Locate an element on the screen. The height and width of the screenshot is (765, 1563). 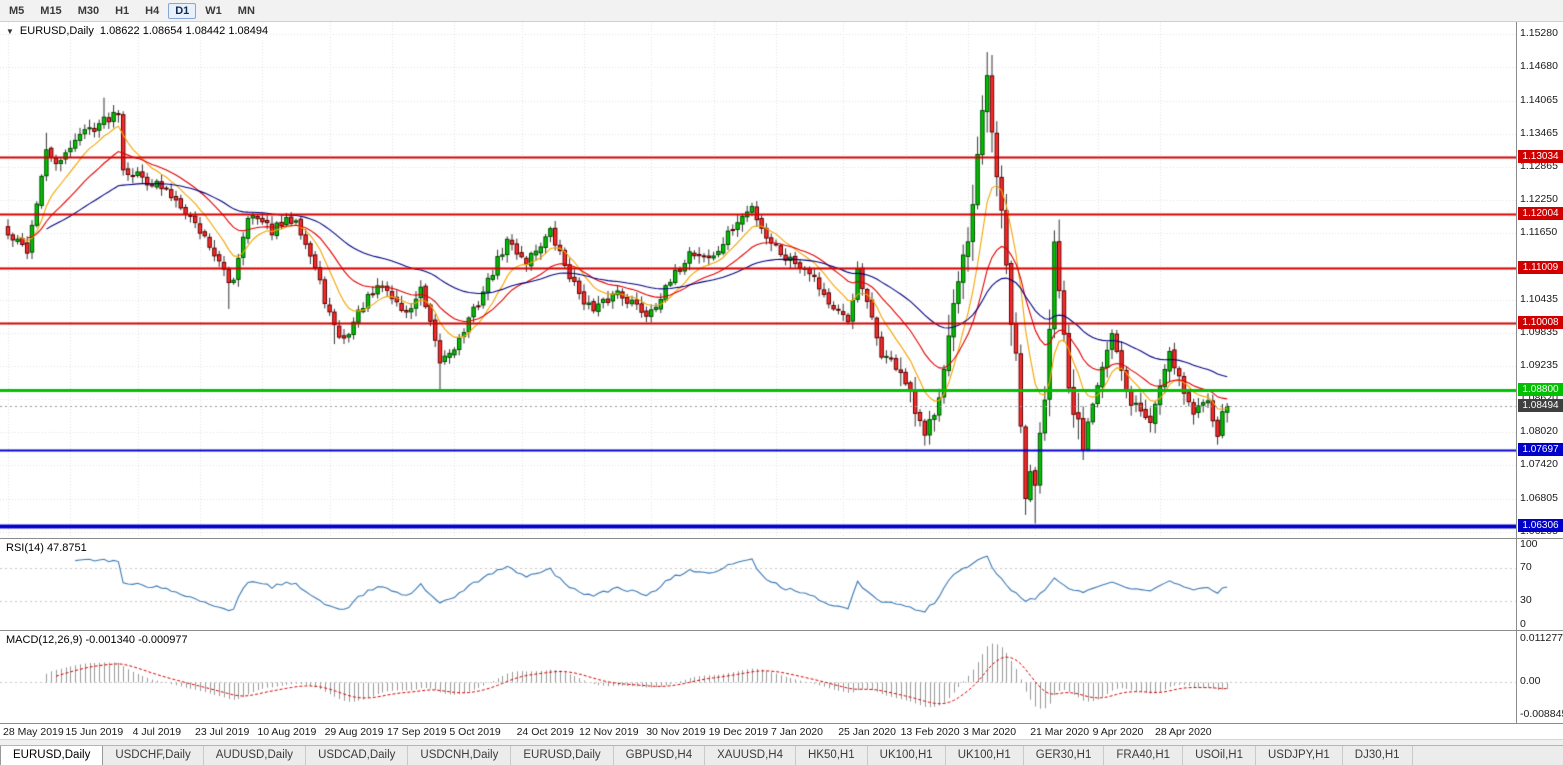
price-axis-label: 1.12250 is located at coordinates (1539, 199).